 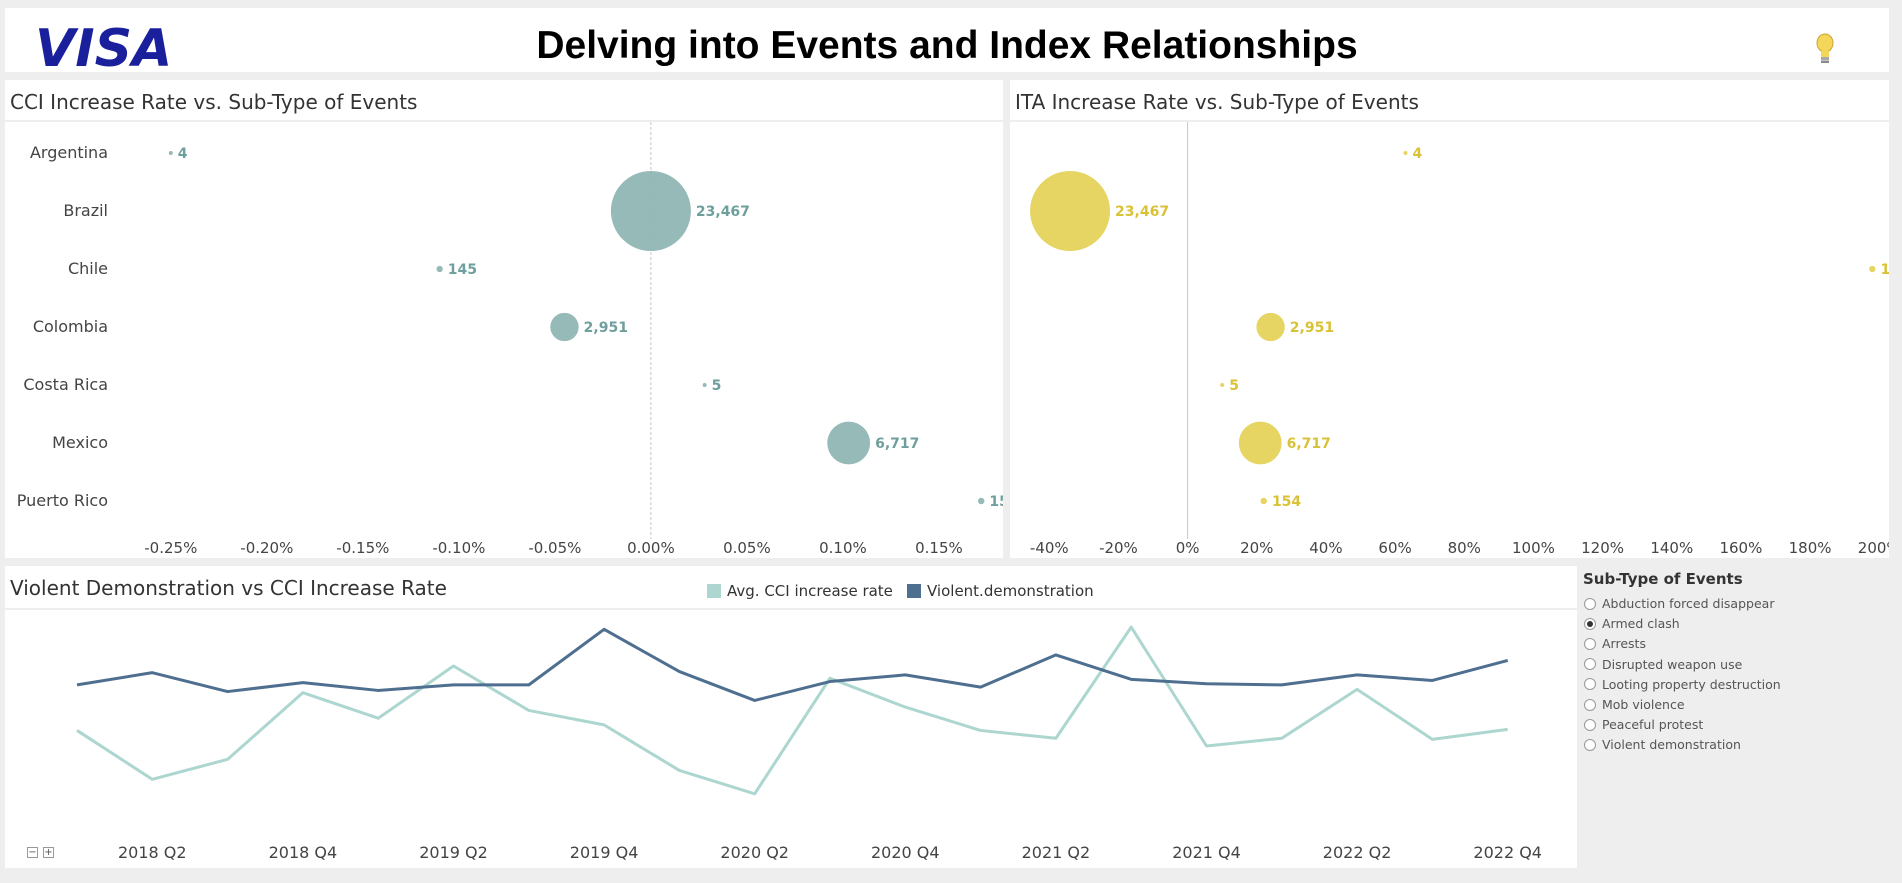 What do you see at coordinates (939, 548) in the screenshot?
I see `x-tick-label: 0.15%` at bounding box center [939, 548].